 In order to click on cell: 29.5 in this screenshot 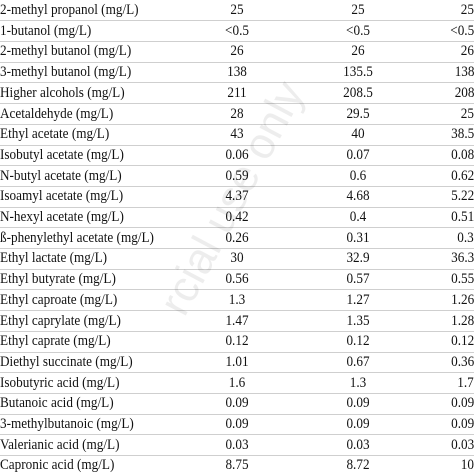, I will do `click(358, 113)`.